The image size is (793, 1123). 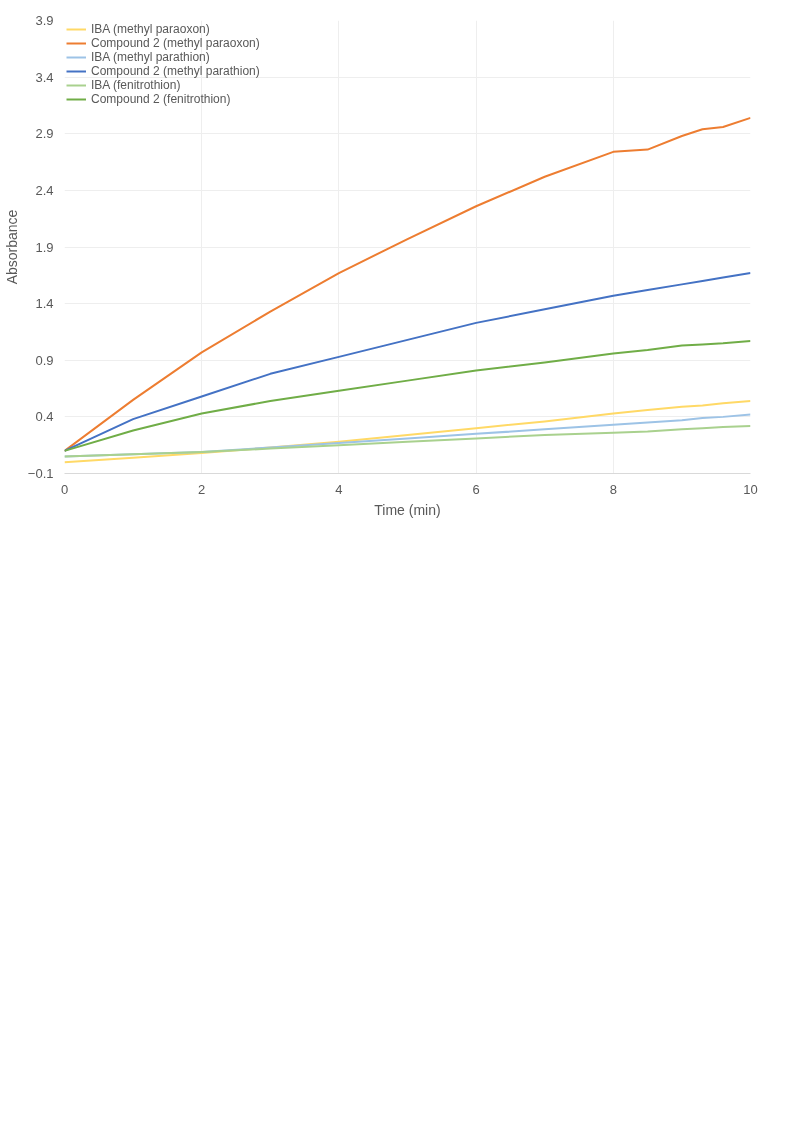 What do you see at coordinates (150, 57) in the screenshot?
I see `legend-label: IBA (methyl parathion)` at bounding box center [150, 57].